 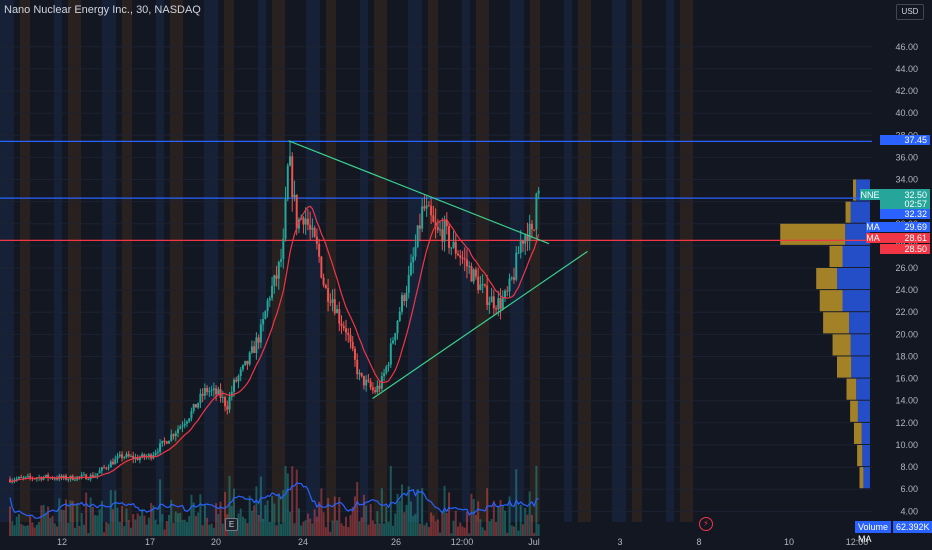 I want to click on earnings-badge: E, so click(x=231, y=524).